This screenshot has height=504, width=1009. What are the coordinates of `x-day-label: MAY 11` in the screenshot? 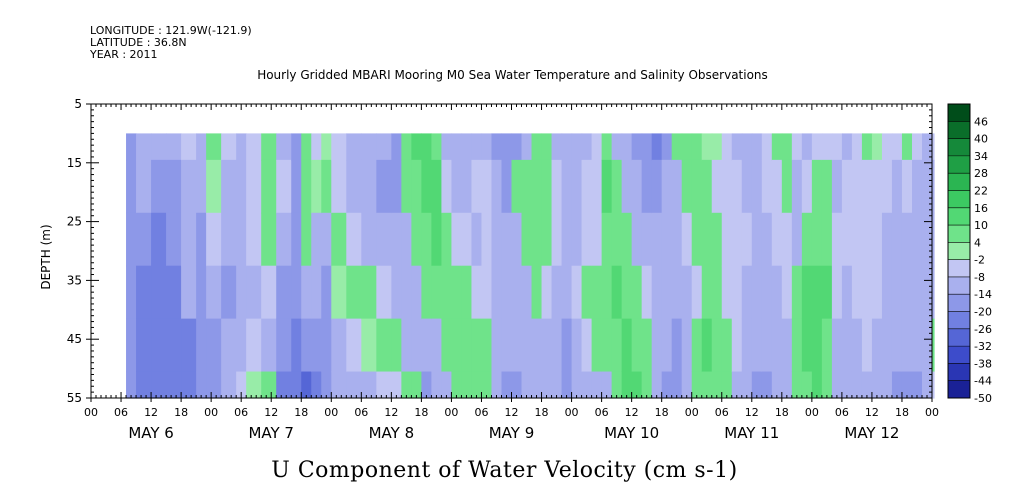 It's located at (751, 433).